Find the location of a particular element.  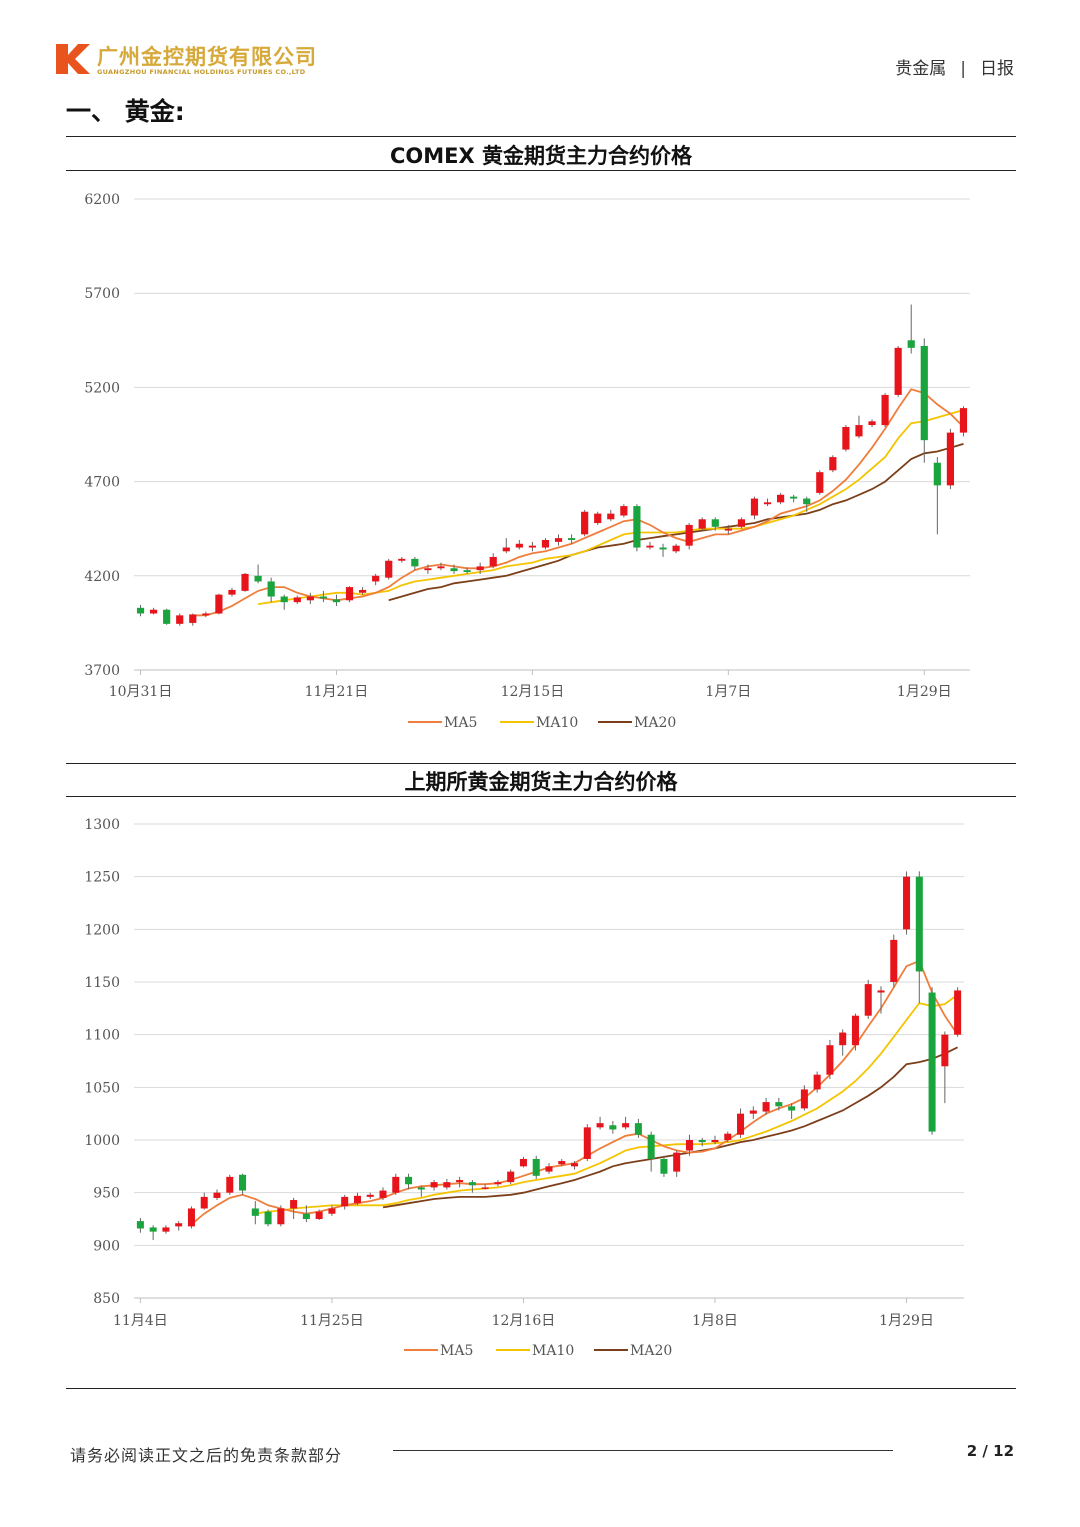

category-label: 贵金属 is located at coordinates (921, 69).